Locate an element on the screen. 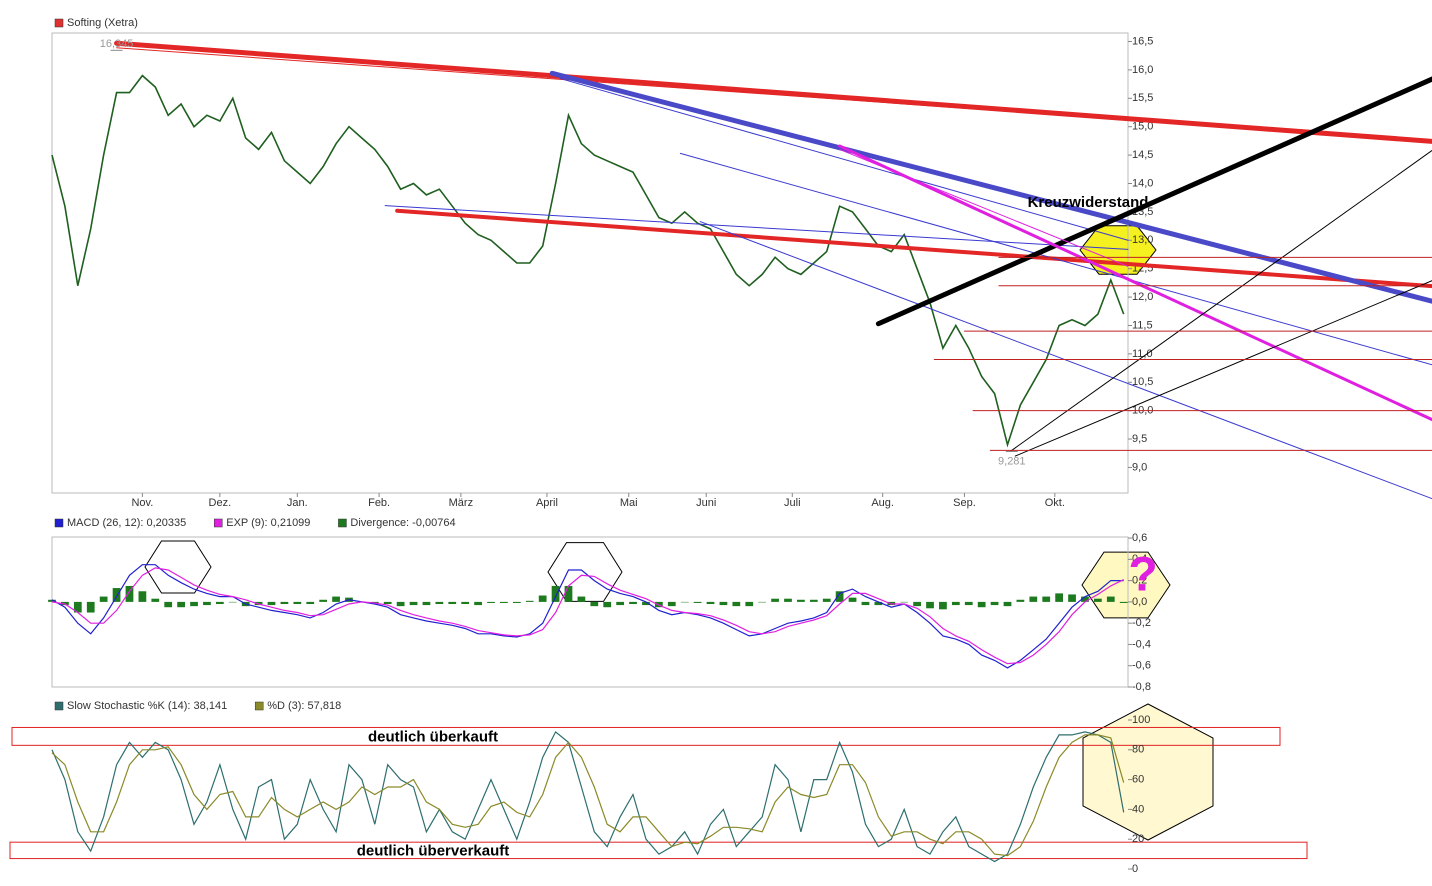 Image resolution: width=1432 pixels, height=886 pixels. legend-label: Divergence: -0,00764 is located at coordinates (402, 523).